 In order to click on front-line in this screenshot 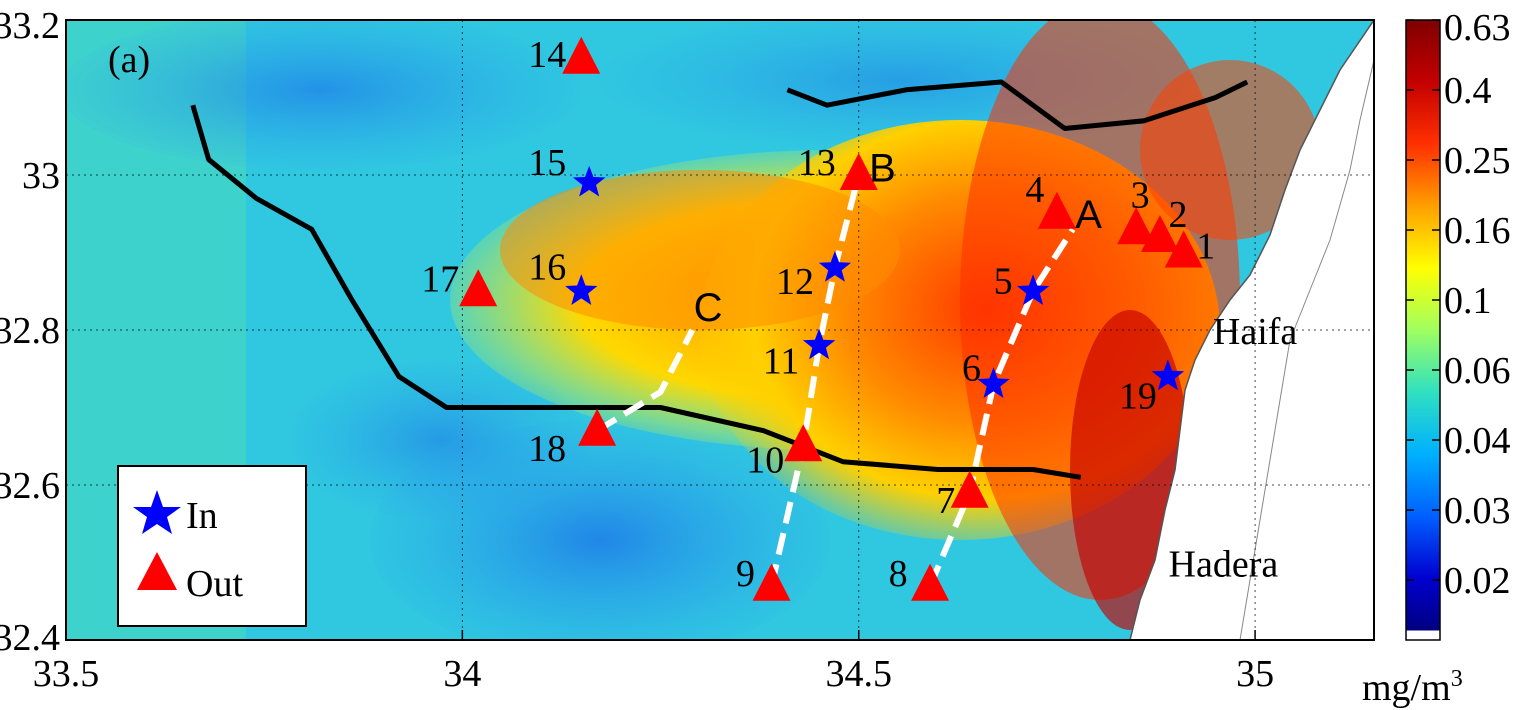, I will do `click(1017, 105)`.